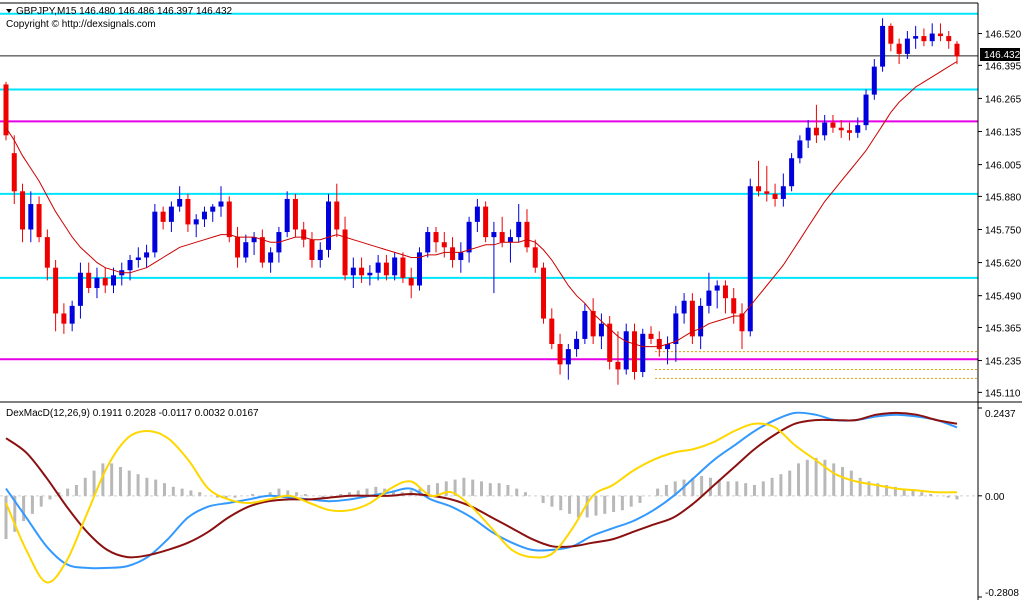 This screenshot has width=1022, height=600. I want to click on price-tick-label: 145.235, so click(1003, 362).